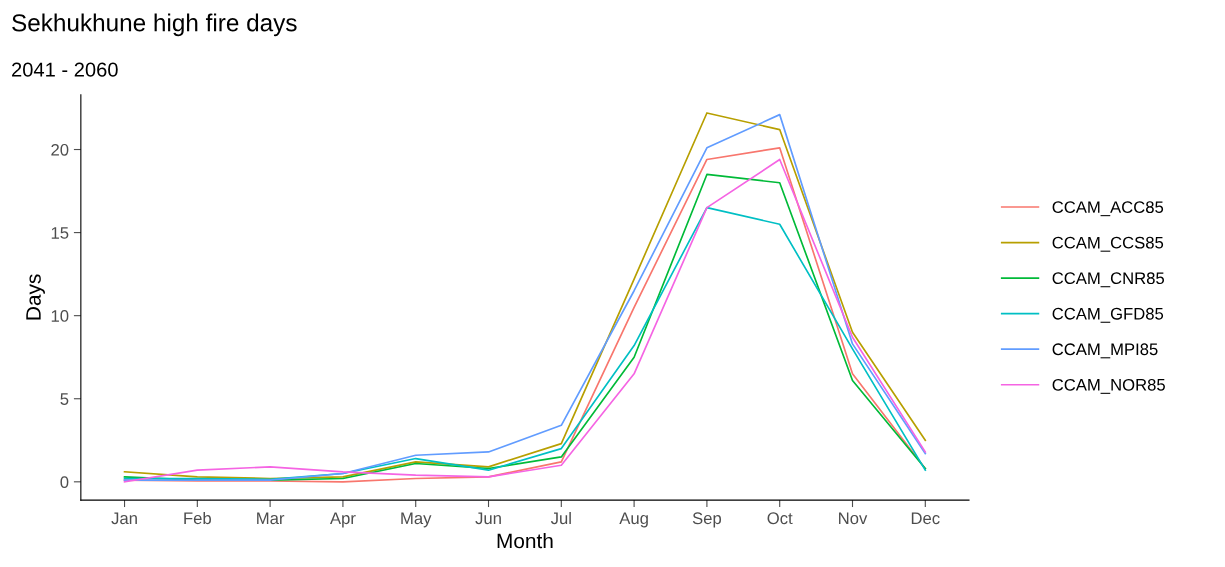 The height and width of the screenshot is (567, 1225). Describe the element at coordinates (60, 316) in the screenshot. I see `y-tick-label: 10` at that location.